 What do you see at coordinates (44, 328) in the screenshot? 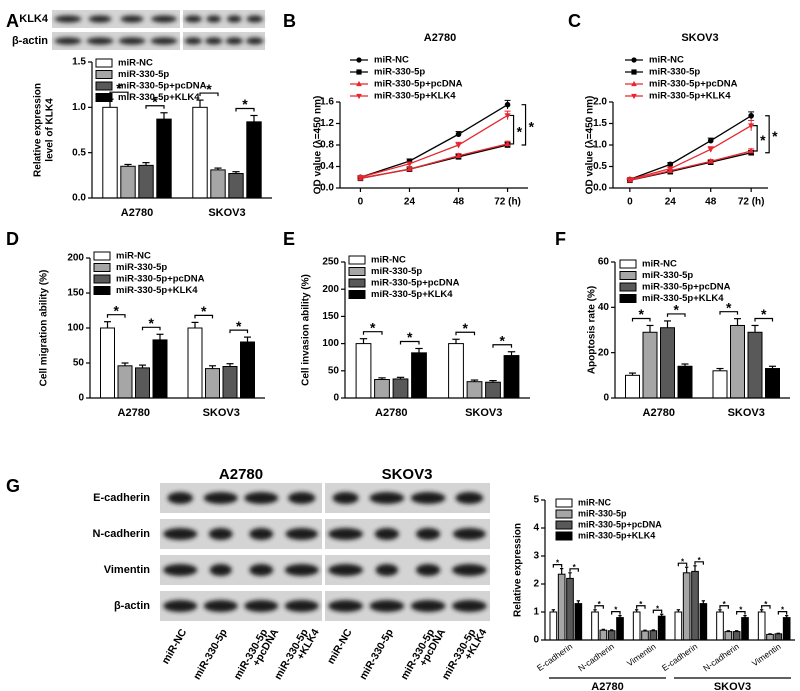
I see `y-axis-label: Cell migration ability (%)` at bounding box center [44, 328].